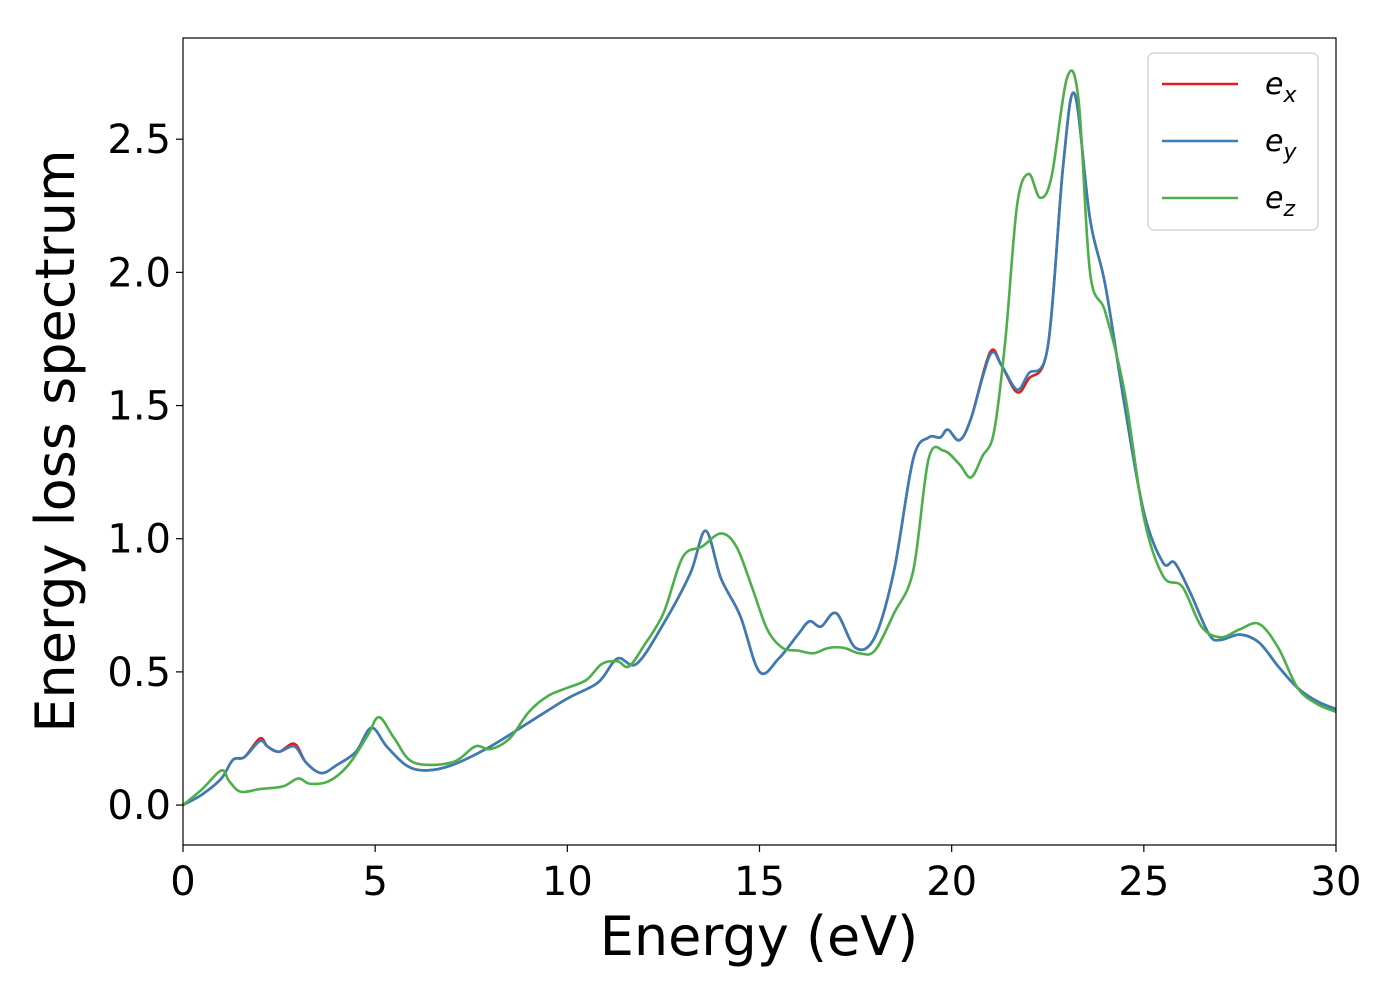 This screenshot has width=1400, height=1000. Describe the element at coordinates (951, 882) in the screenshot. I see `x-tick-label: 20` at that location.